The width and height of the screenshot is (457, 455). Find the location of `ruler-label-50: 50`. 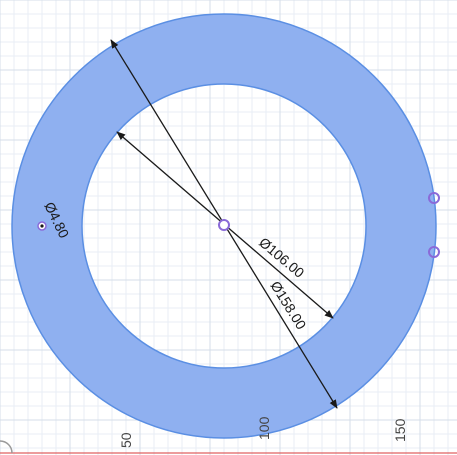

ruler-label-50: 50 is located at coordinates (126, 440).